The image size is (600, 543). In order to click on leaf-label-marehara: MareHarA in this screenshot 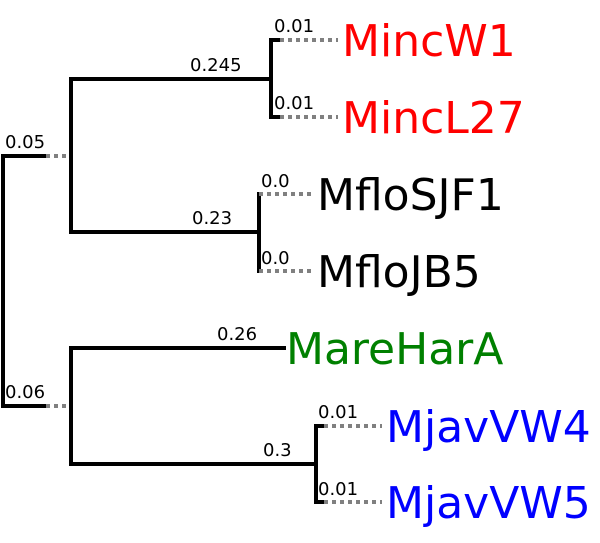, I will do `click(394, 349)`.